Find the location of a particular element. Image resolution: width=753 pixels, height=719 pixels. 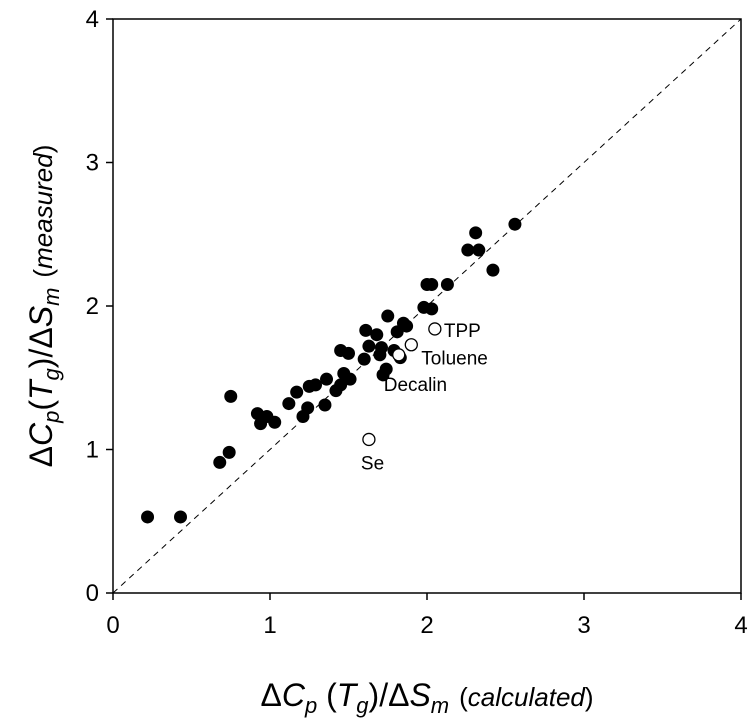

point-annotations: Se Toluene TPP Decalin is located at coordinates (424, 397).